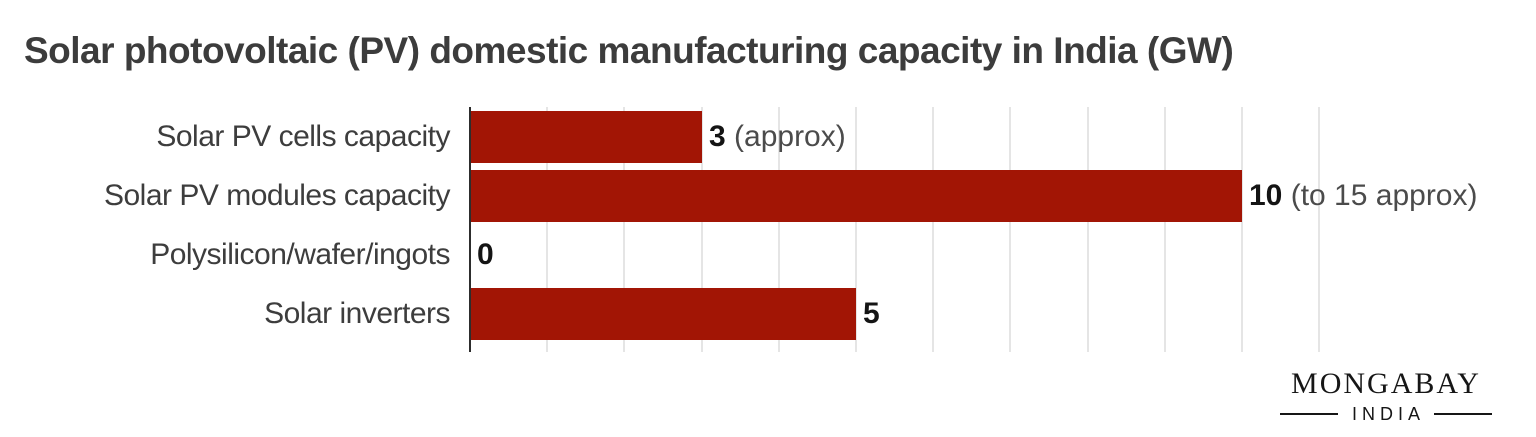 Image resolution: width=1536 pixels, height=437 pixels. I want to click on value-number: 10, so click(1266, 195).